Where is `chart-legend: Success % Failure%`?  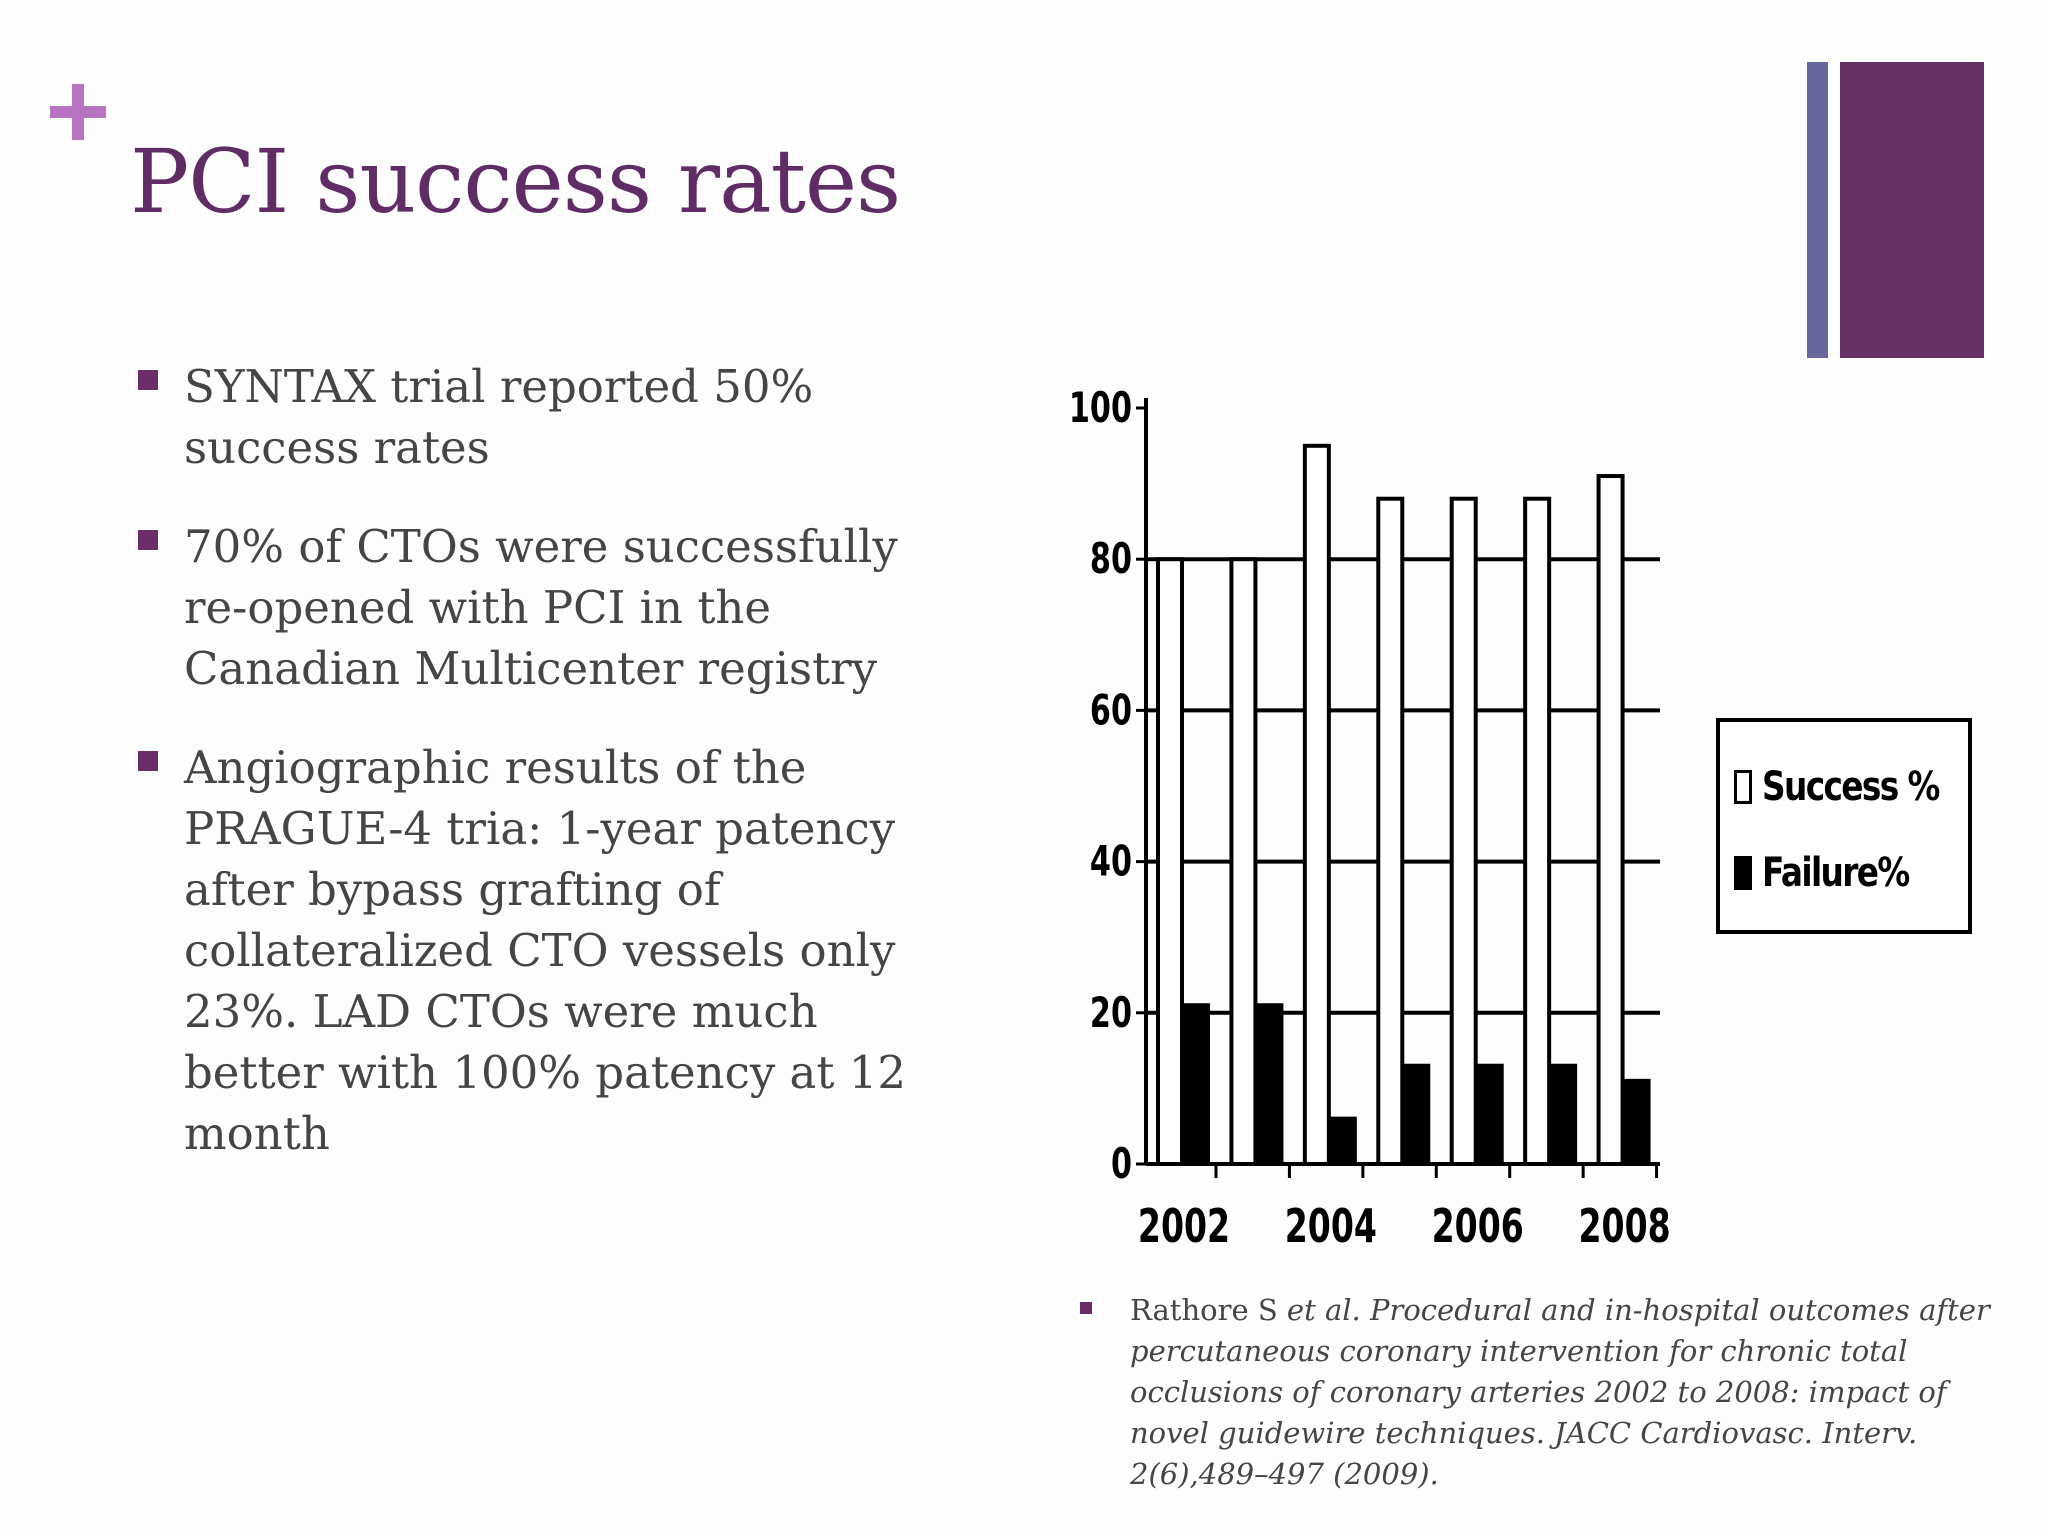 chart-legend: Success % Failure% is located at coordinates (1844, 826).